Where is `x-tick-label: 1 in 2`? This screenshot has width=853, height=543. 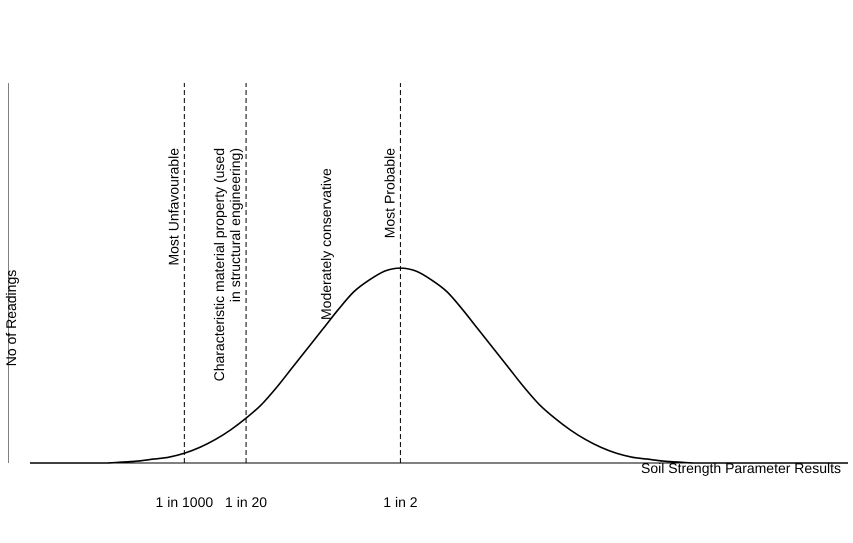
x-tick-label: 1 in 2 is located at coordinates (400, 502).